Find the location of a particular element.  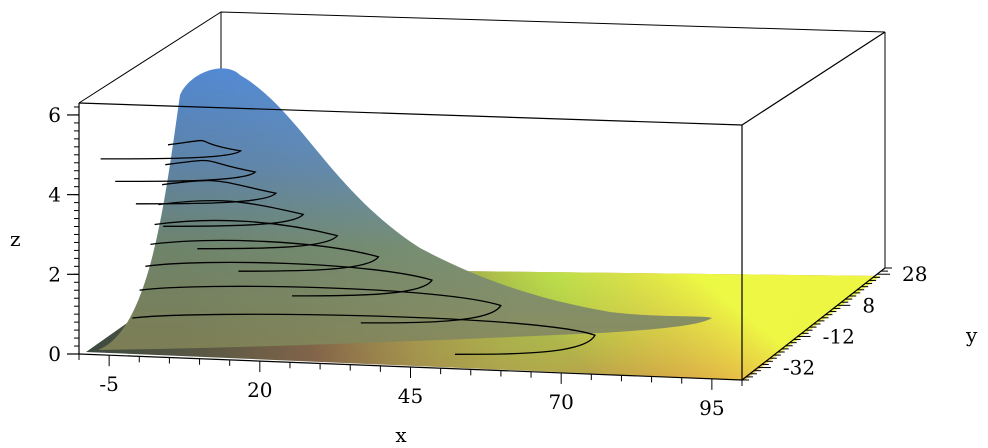

y-tick-label: 8 is located at coordinates (868, 305).